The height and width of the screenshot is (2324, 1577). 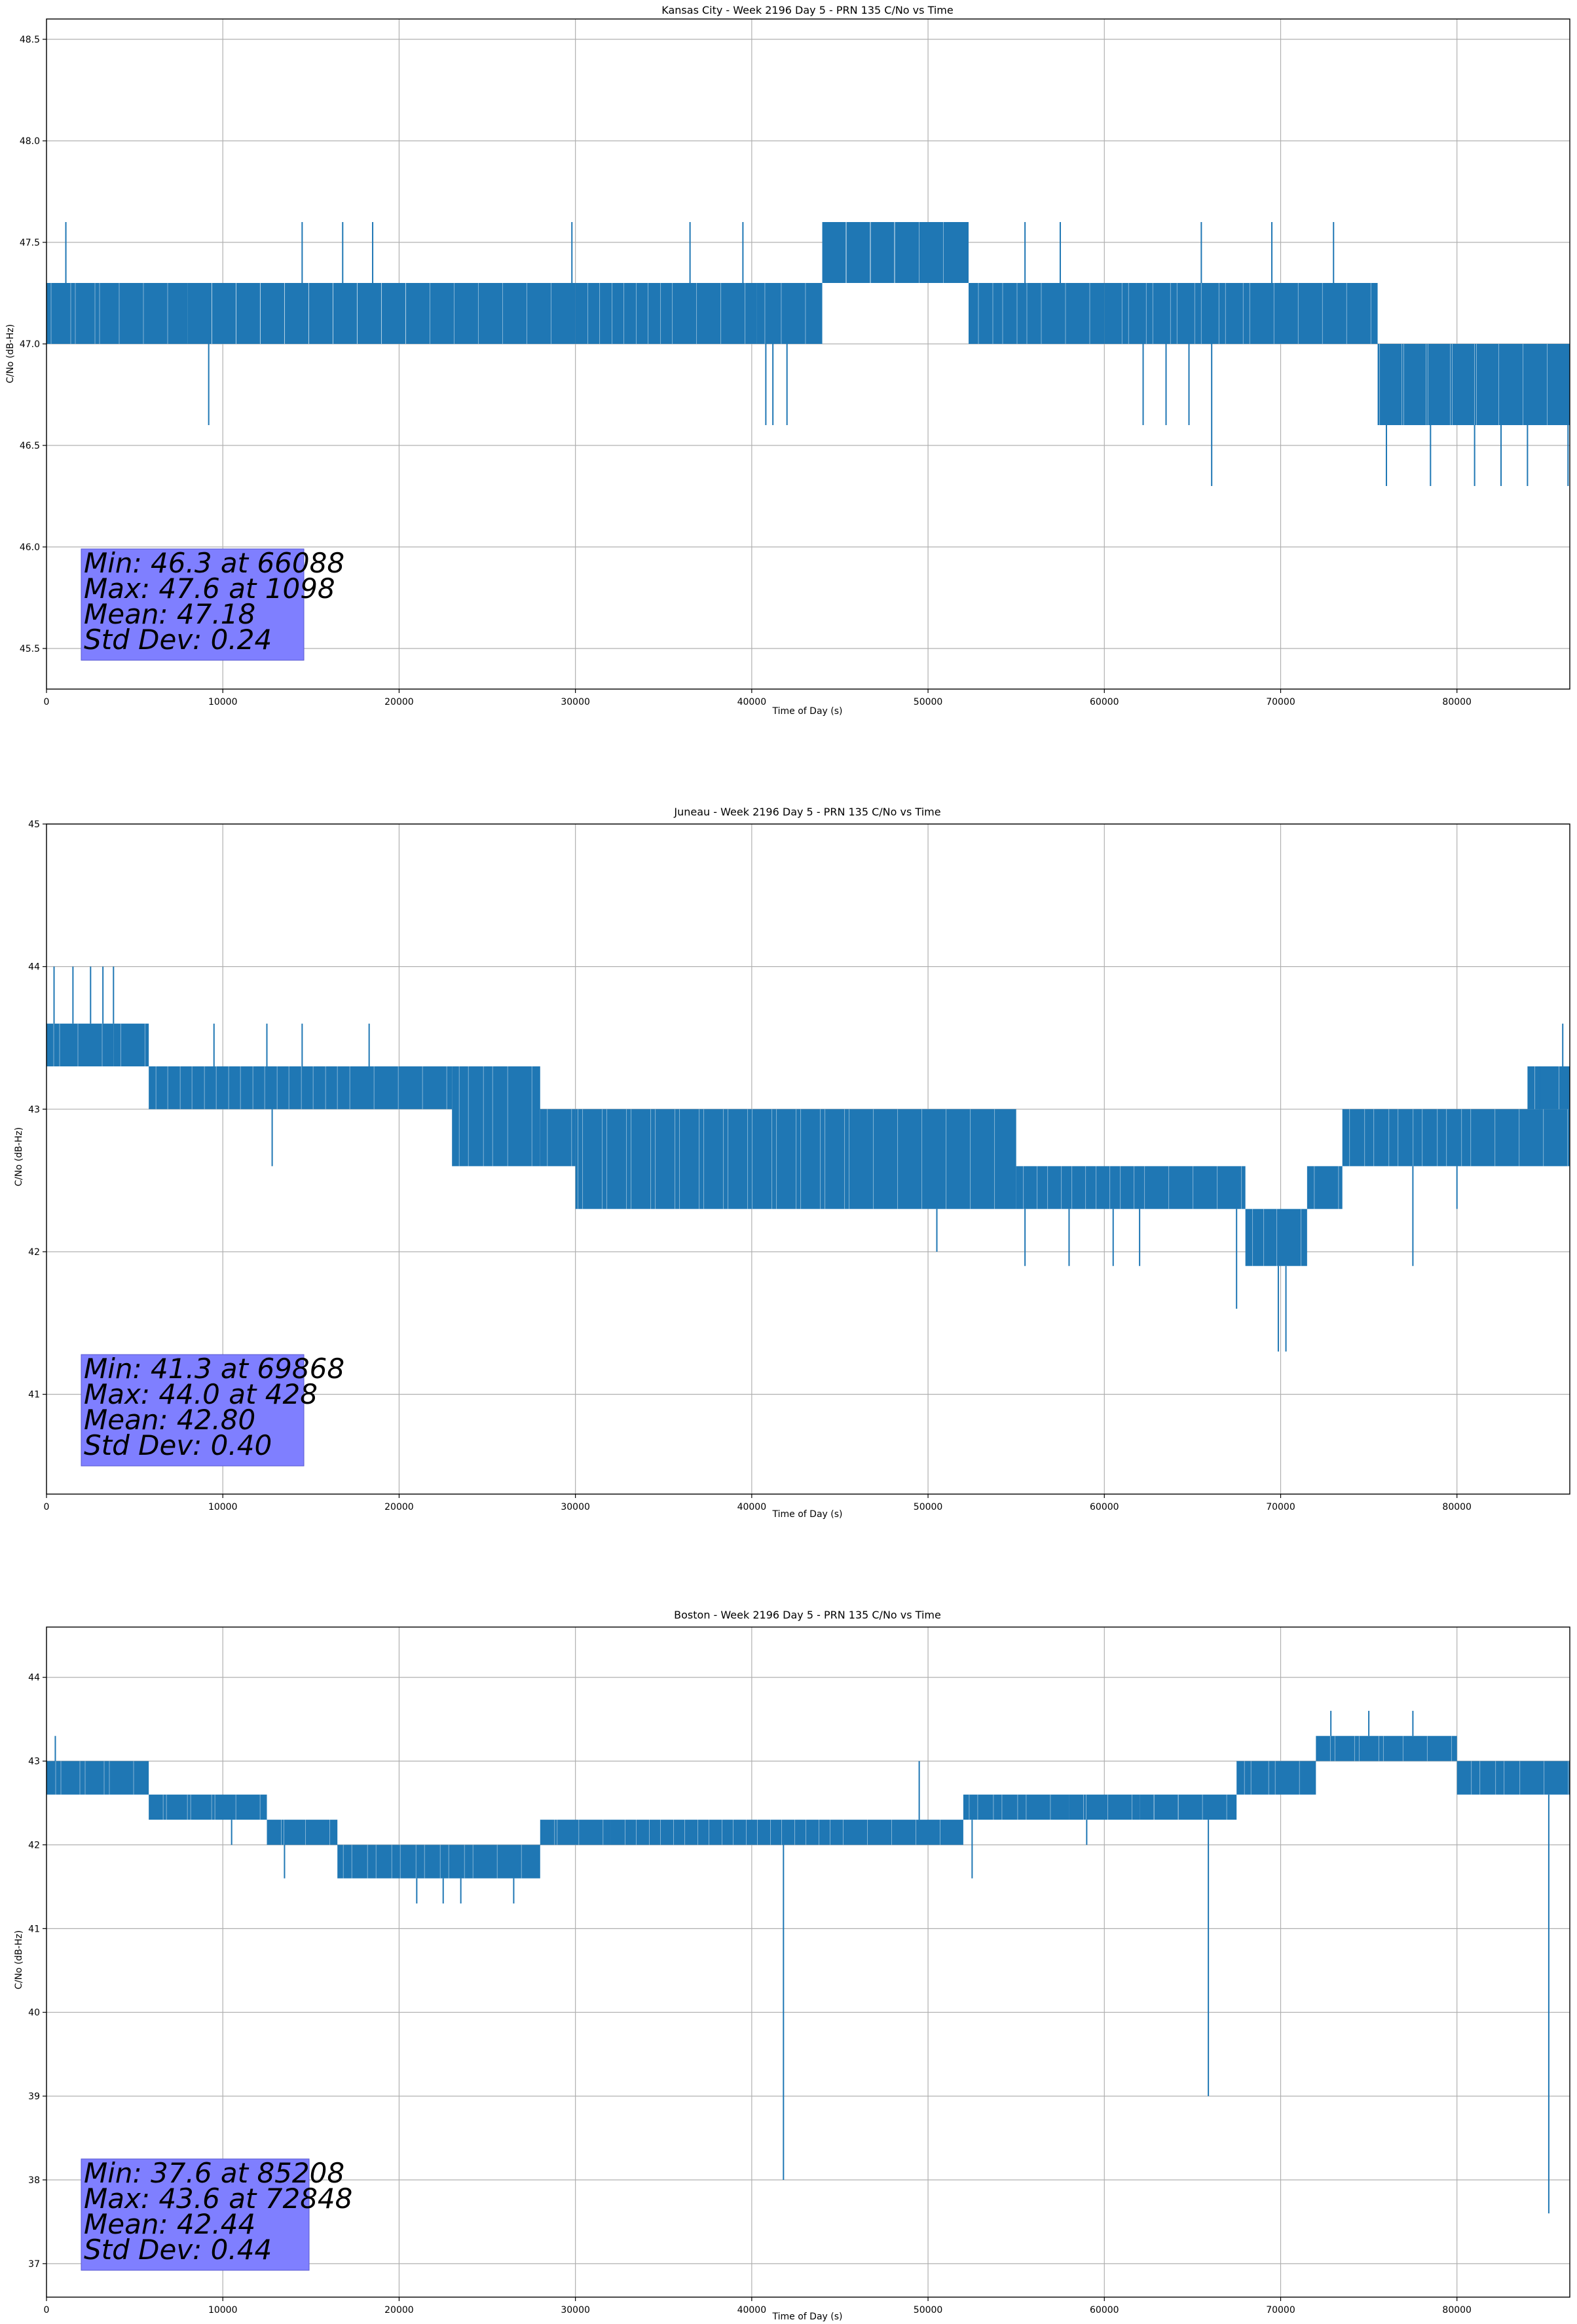 What do you see at coordinates (178, 2250) in the screenshot?
I see `stats-line: Std Dev: 0.44` at bounding box center [178, 2250].